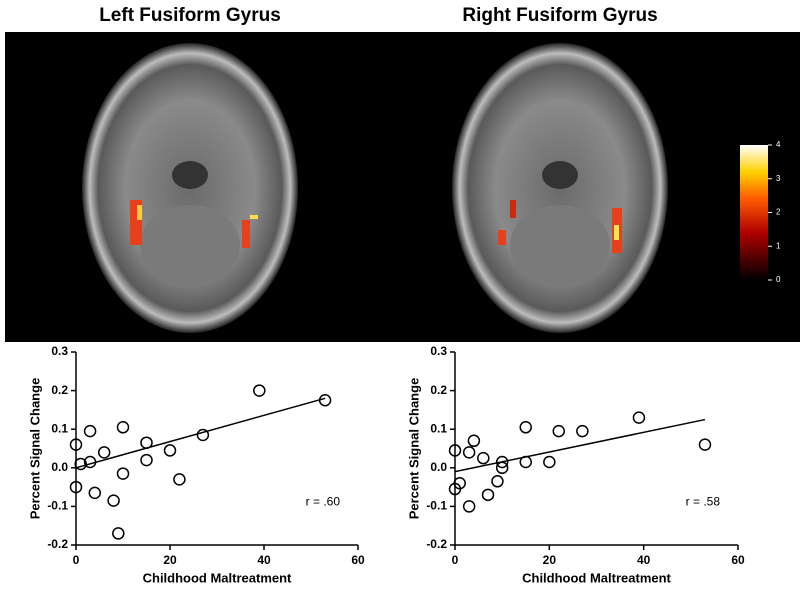 The image size is (800, 603). What do you see at coordinates (190, 188) in the screenshot?
I see `brain-left` at bounding box center [190, 188].